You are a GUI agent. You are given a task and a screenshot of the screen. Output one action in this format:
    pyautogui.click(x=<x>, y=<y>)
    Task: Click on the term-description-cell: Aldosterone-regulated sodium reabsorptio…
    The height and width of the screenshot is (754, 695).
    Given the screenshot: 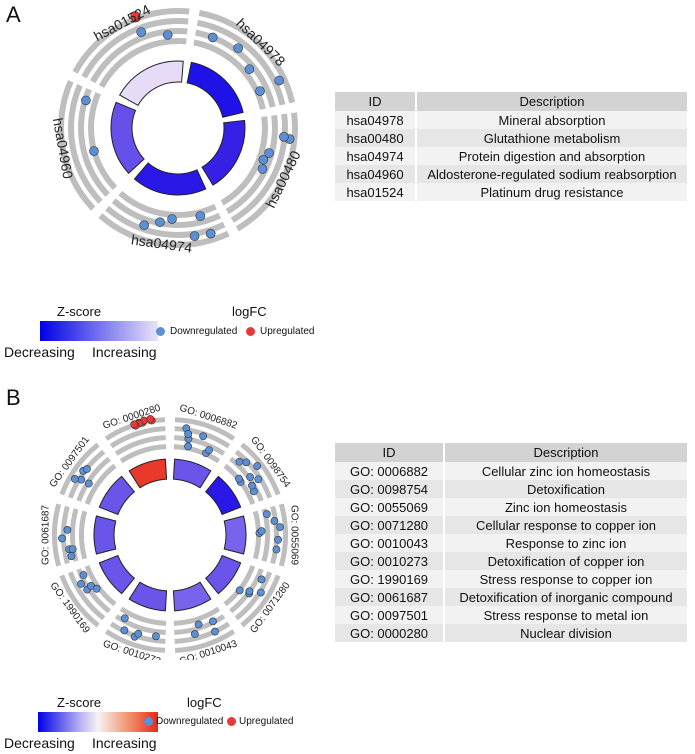 What is the action you would take?
    pyautogui.click(x=552, y=174)
    